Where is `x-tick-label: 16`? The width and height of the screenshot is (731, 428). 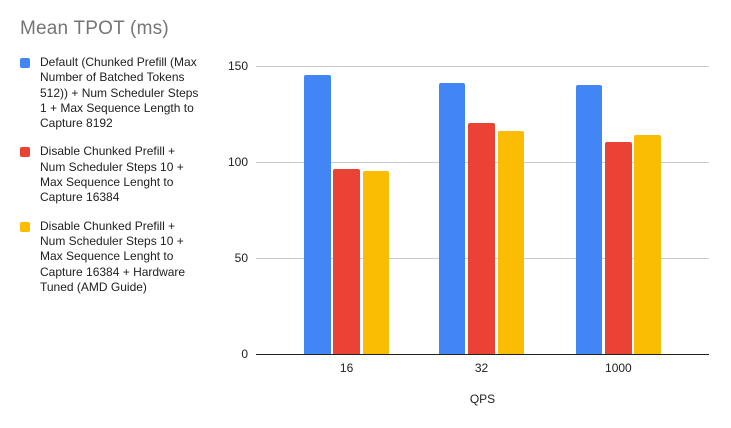
x-tick-label: 16 is located at coordinates (346, 368).